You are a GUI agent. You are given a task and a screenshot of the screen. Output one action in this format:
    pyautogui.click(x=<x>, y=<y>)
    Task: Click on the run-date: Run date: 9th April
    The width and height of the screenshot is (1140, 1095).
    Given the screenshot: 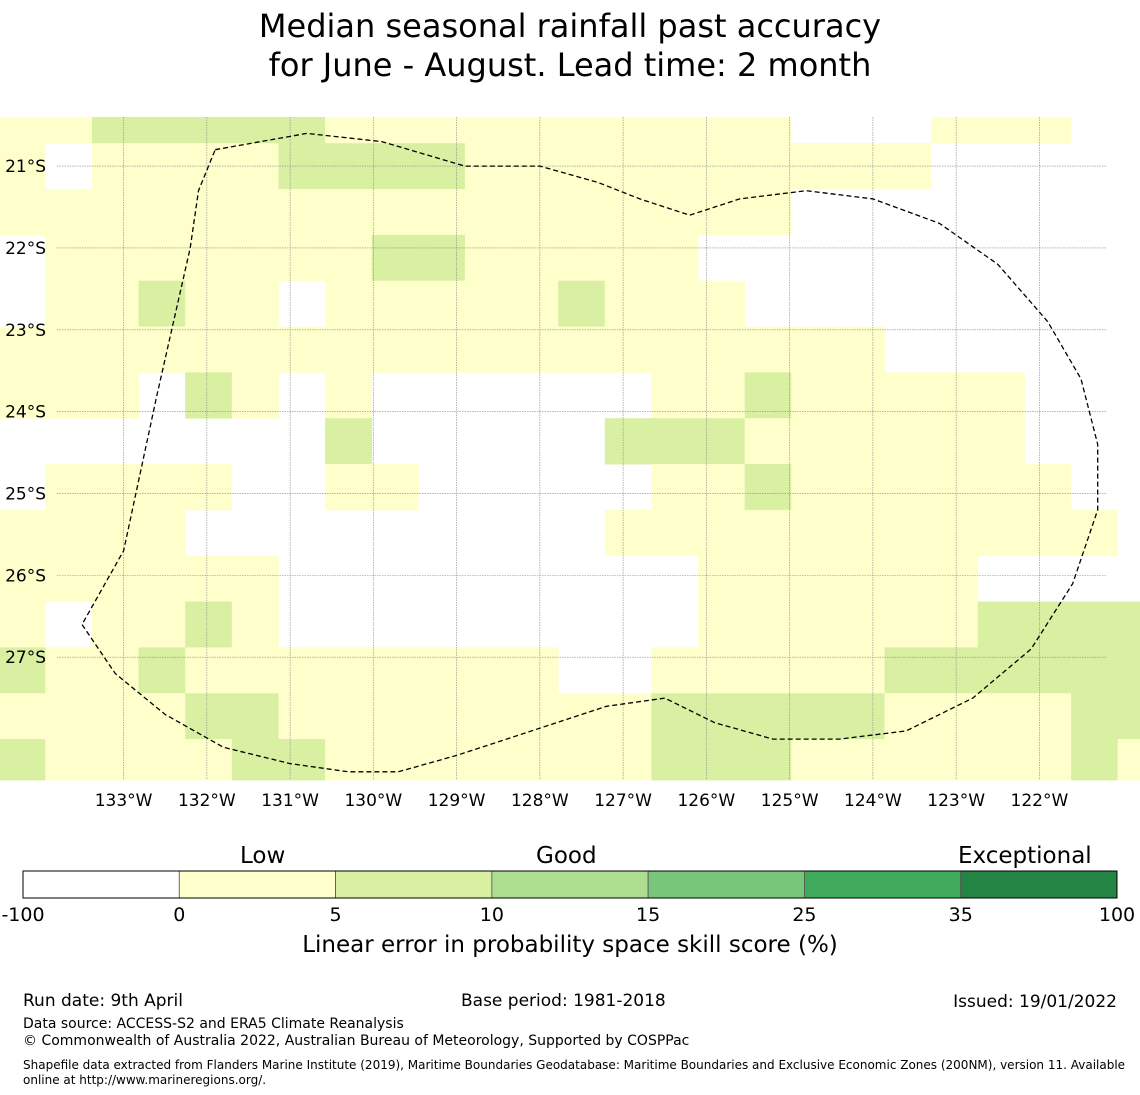 What is the action you would take?
    pyautogui.click(x=103, y=1001)
    